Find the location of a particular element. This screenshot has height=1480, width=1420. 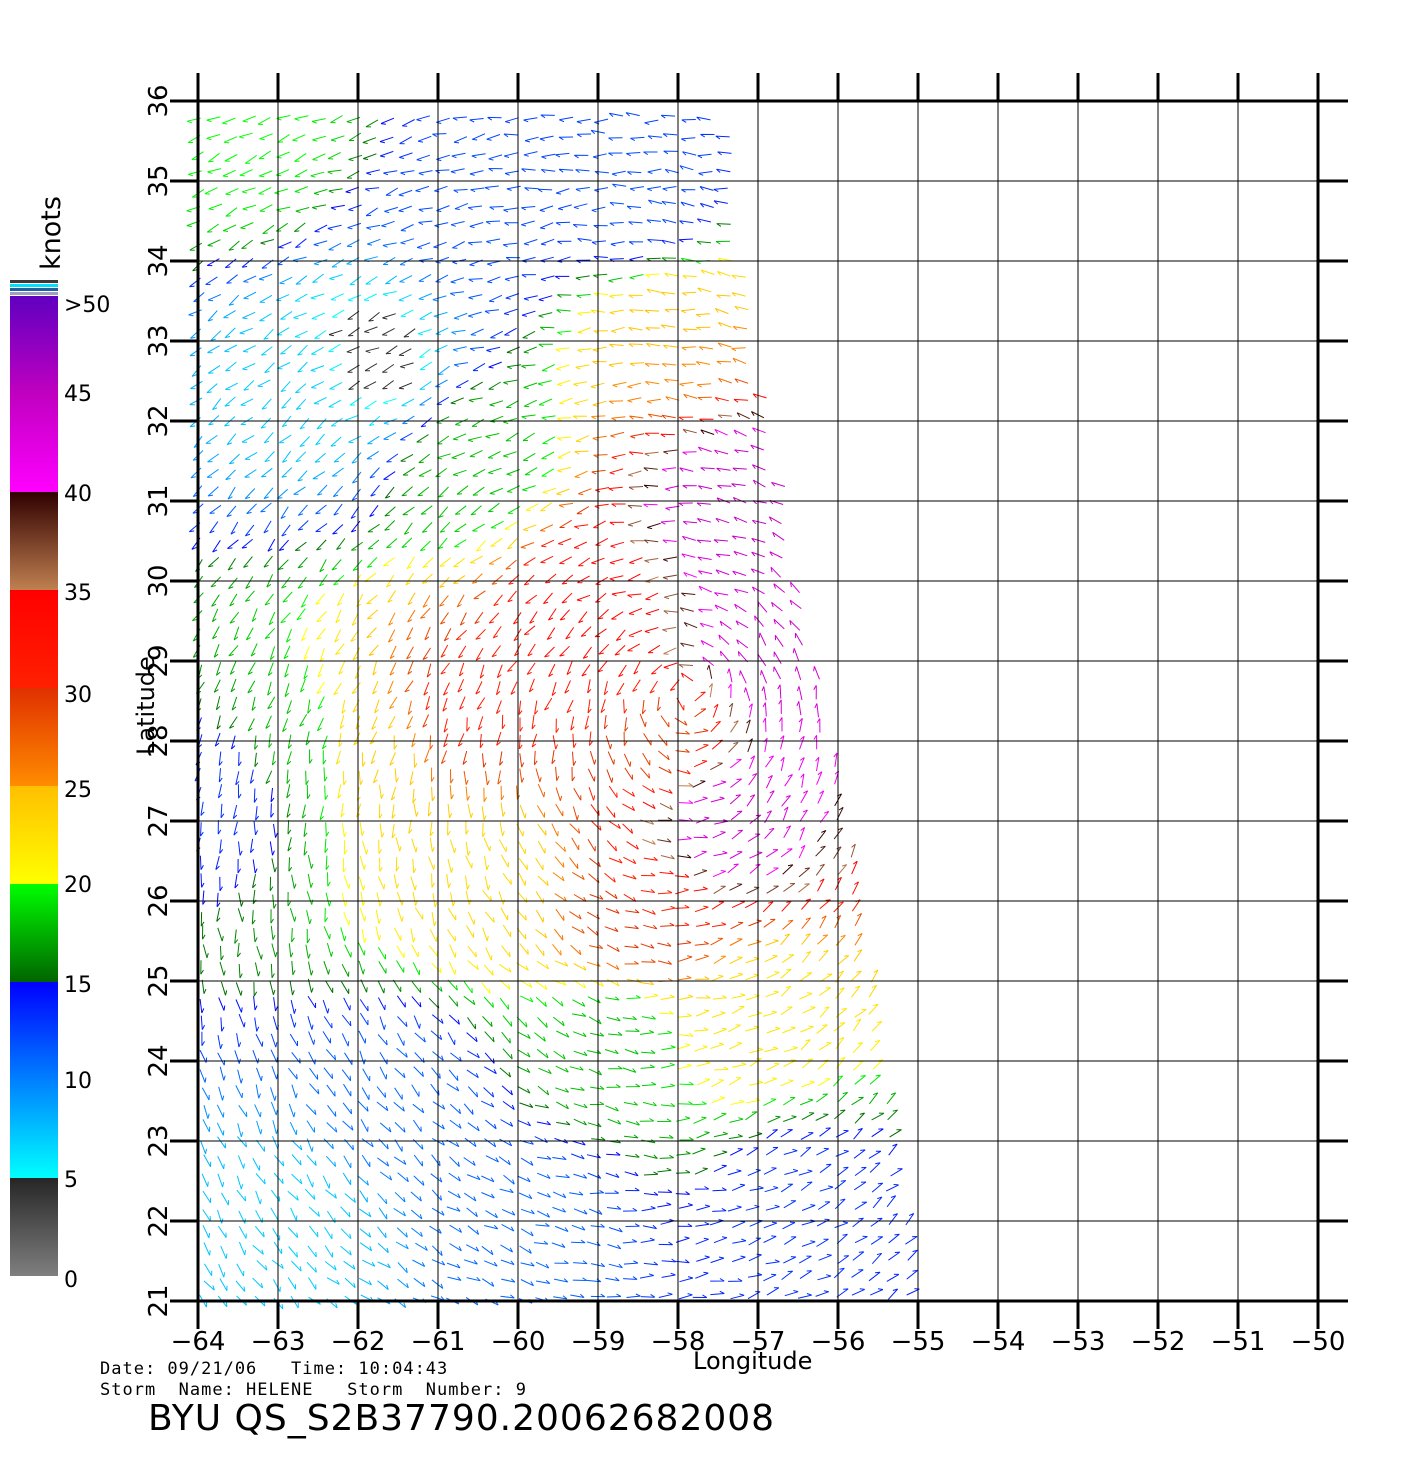

x-axis-label: Longitude is located at coordinates (752, 1361).